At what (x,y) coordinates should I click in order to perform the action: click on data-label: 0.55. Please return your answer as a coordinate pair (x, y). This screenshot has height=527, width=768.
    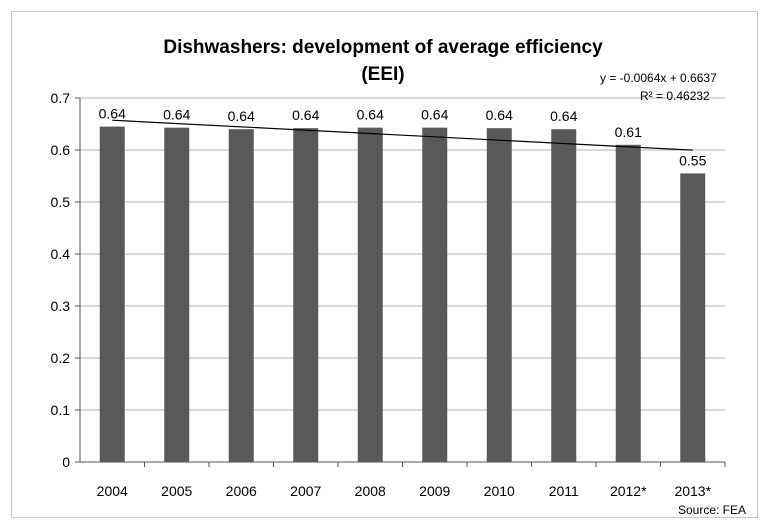
    Looking at the image, I should click on (692, 160).